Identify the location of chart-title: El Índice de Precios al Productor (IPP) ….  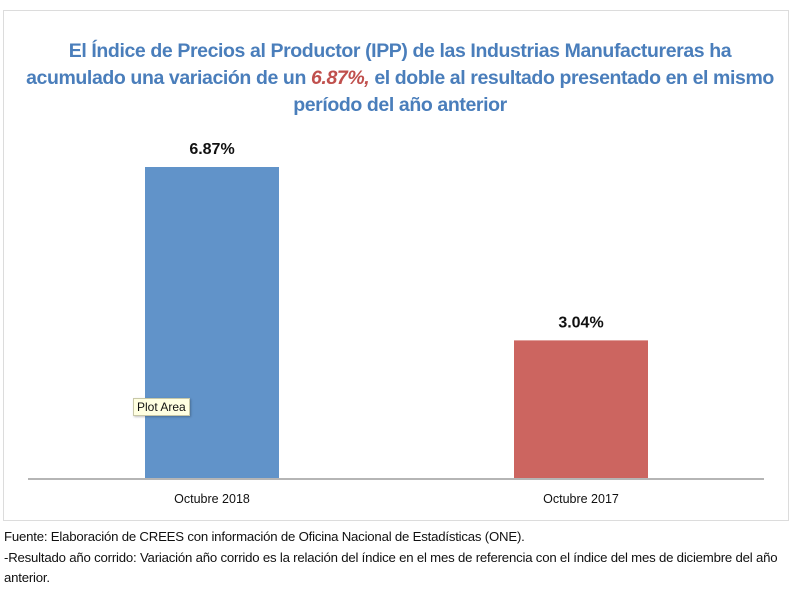
(400, 78).